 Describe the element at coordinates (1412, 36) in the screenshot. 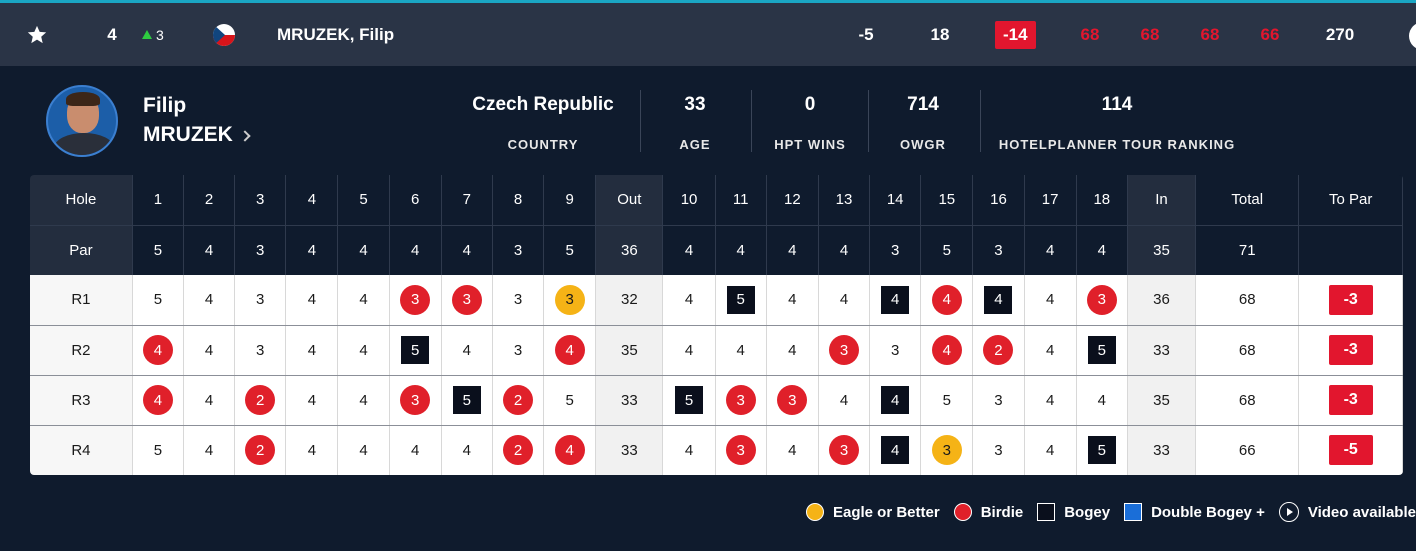

I see `expand-toggle-icon` at that location.